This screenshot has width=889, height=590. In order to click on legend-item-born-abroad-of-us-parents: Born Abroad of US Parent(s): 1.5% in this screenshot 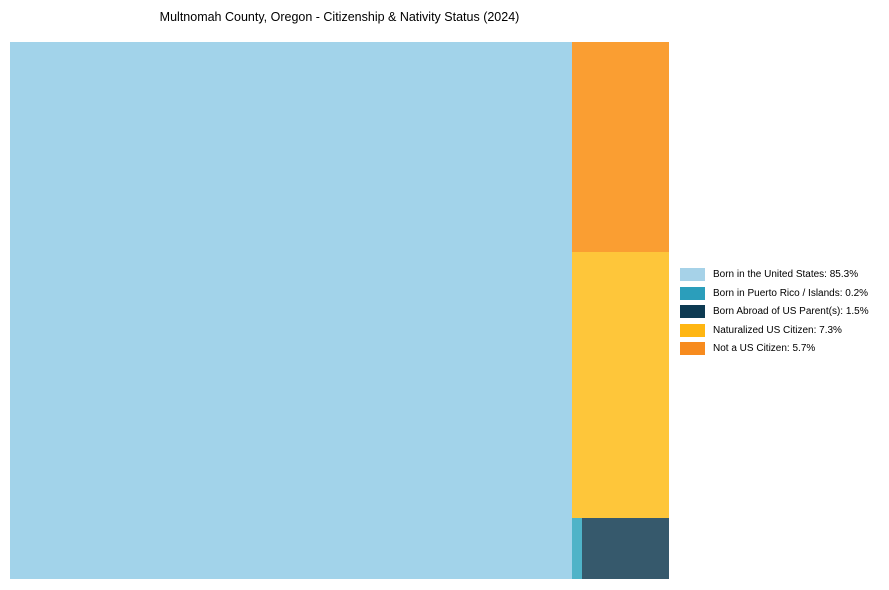, I will do `click(774, 312)`.